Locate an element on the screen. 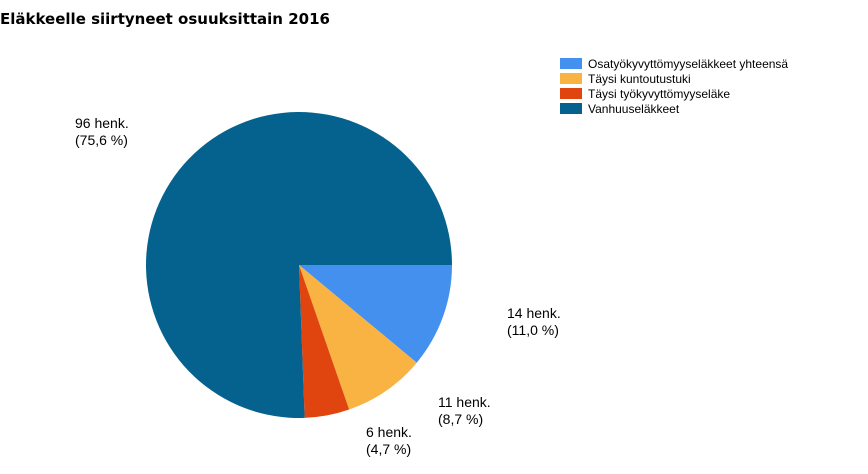 The width and height of the screenshot is (868, 474). legend-label: Vanhuuseläkkeet is located at coordinates (634, 109).